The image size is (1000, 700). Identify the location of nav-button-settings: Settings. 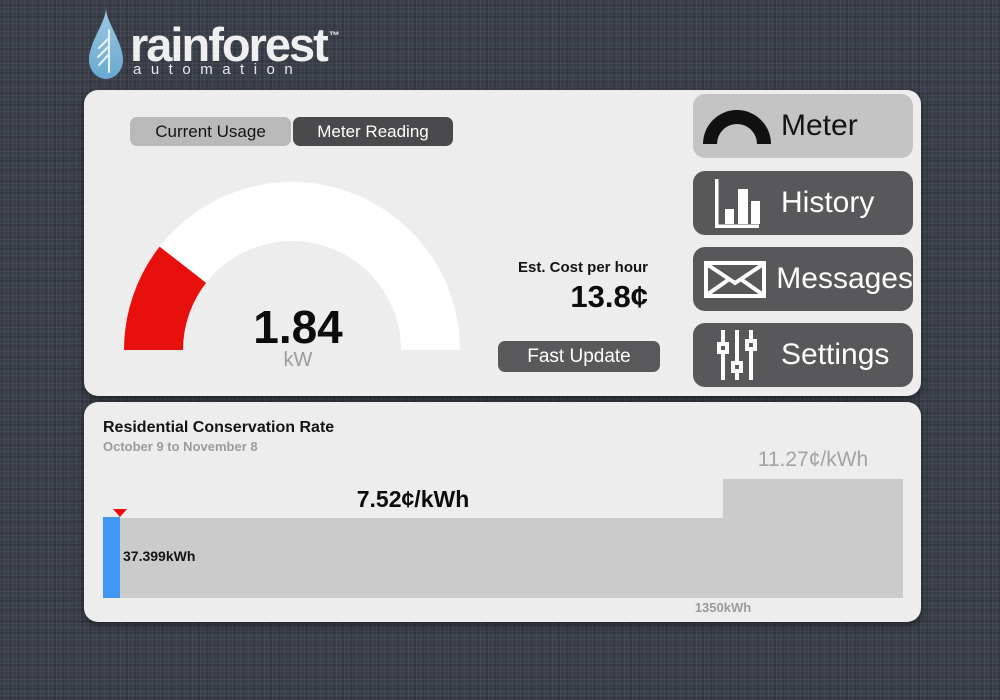
(803, 355).